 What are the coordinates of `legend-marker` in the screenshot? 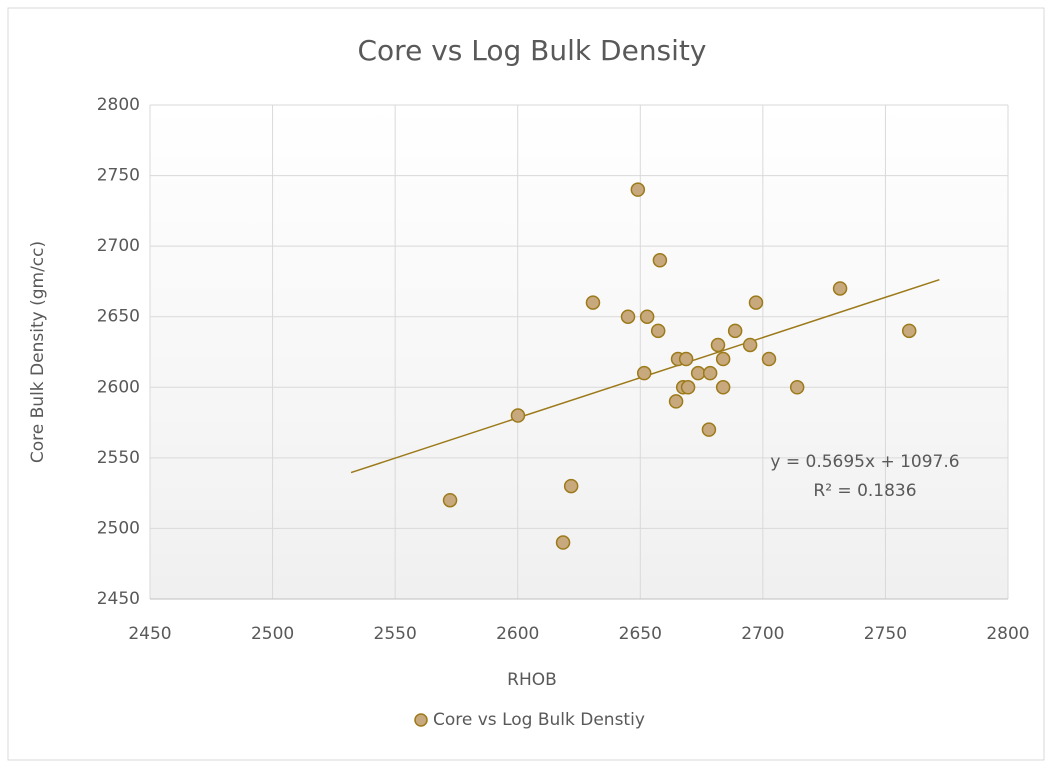 It's located at (421, 720).